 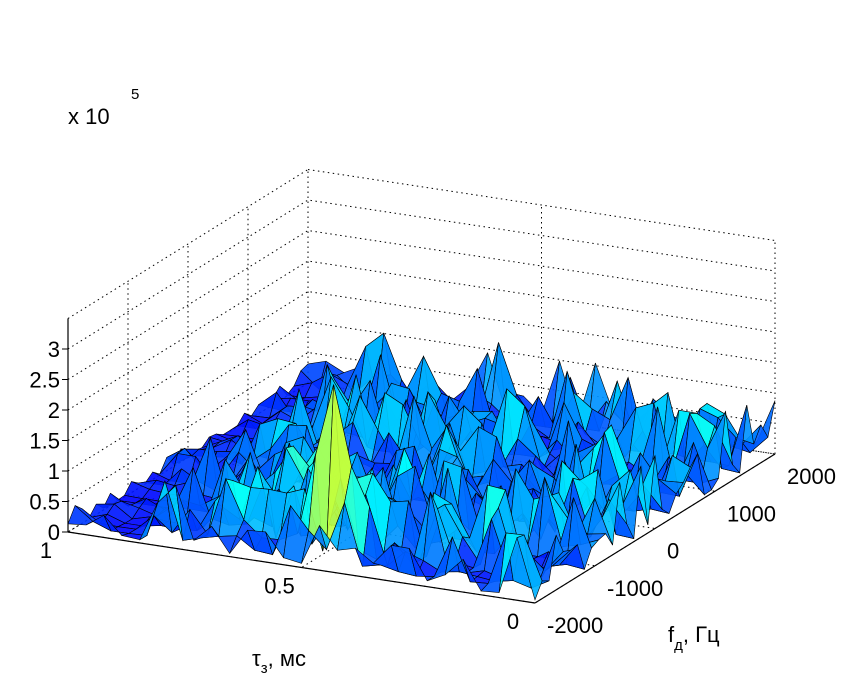 What do you see at coordinates (673, 551) in the screenshot?
I see `f-tick-label: 0` at bounding box center [673, 551].